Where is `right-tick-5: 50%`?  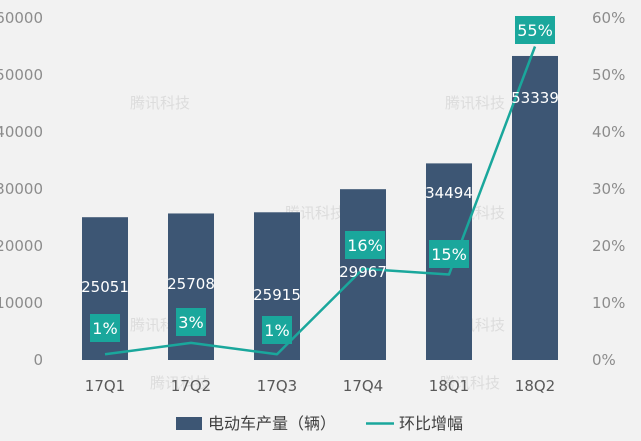 right-tick-5: 50% is located at coordinates (608, 75).